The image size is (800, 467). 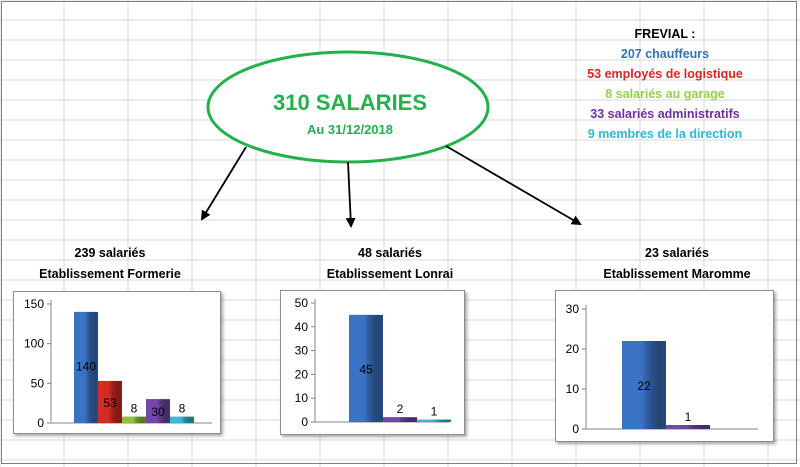 What do you see at coordinates (677, 253) in the screenshot?
I see `site-count: 23 salariés` at bounding box center [677, 253].